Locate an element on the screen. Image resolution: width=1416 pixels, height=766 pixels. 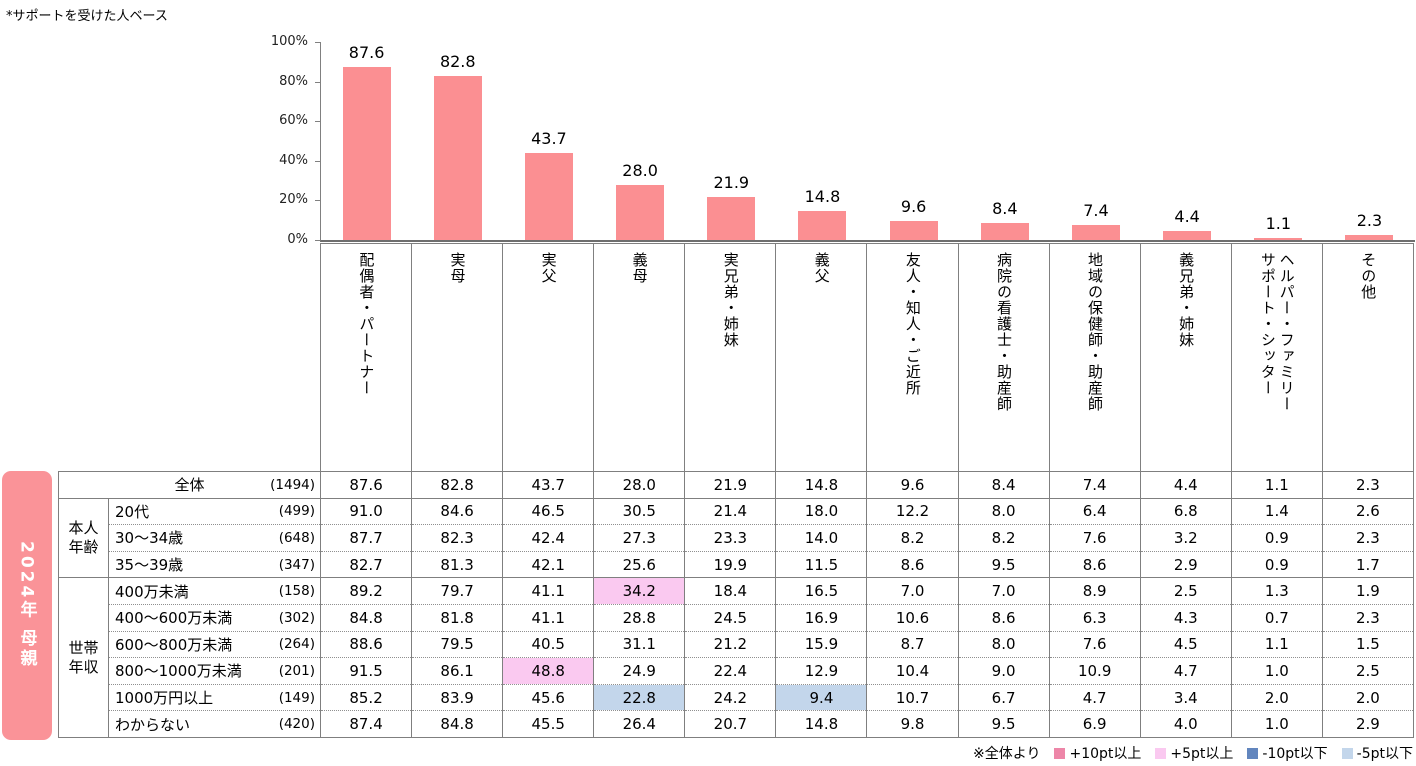
value-cell: 4.7 is located at coordinates (1185, 671).